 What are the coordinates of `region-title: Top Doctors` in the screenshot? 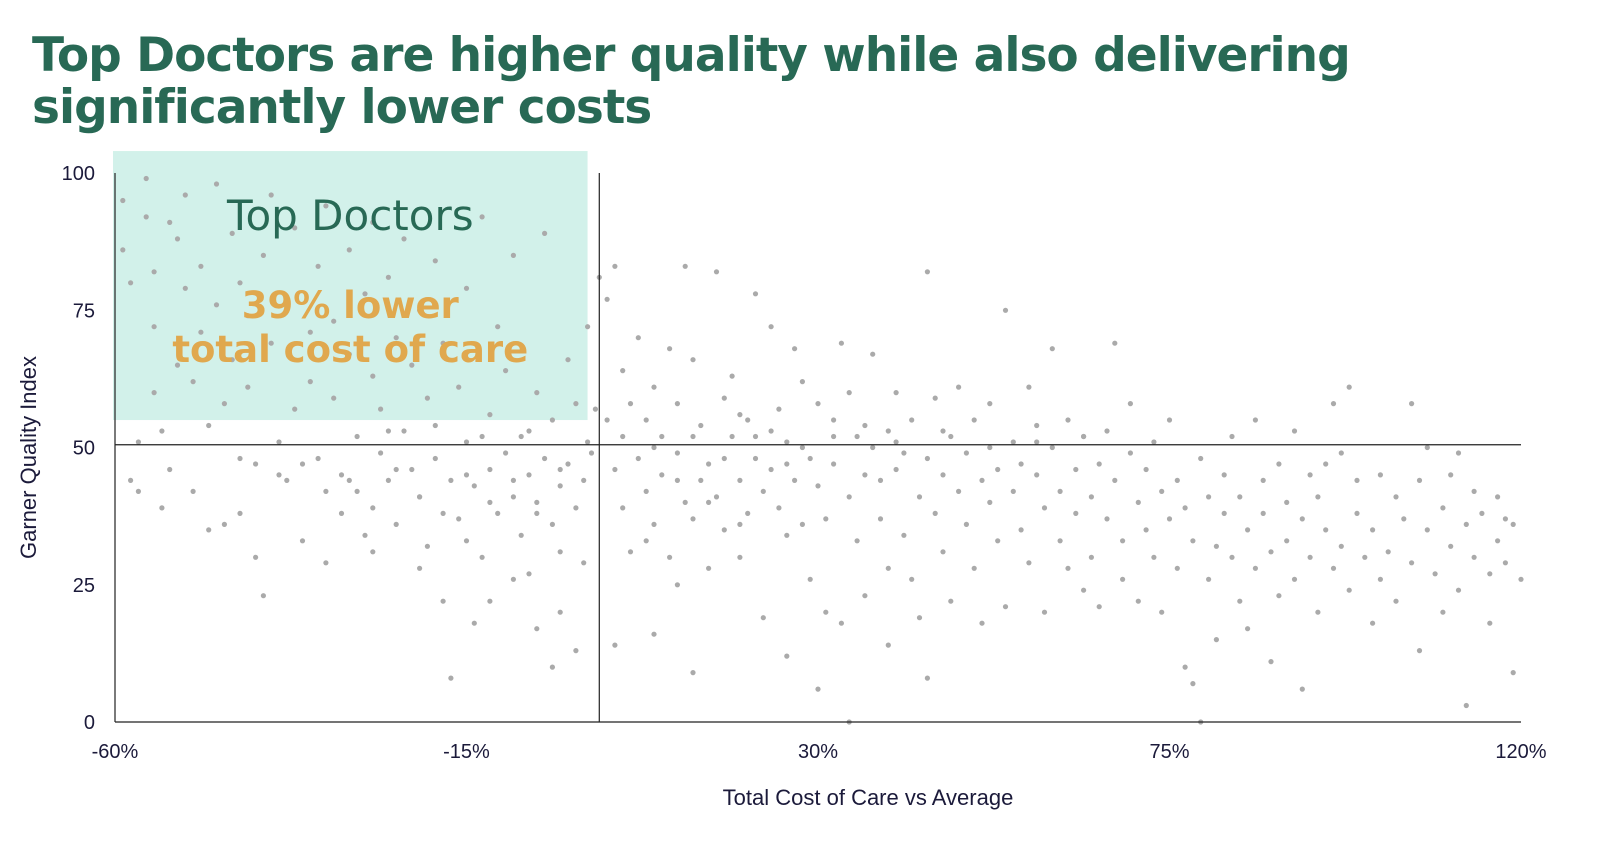 It's located at (350, 215).